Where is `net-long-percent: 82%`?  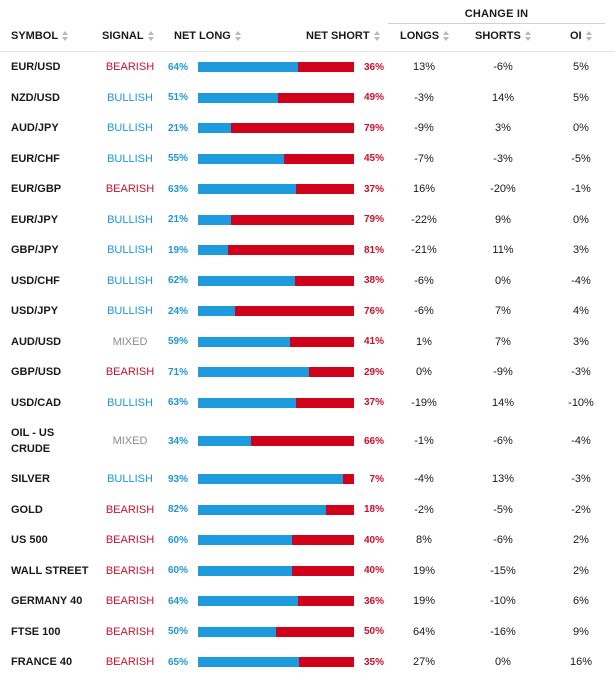
net-long-percent: 82% is located at coordinates (177, 510).